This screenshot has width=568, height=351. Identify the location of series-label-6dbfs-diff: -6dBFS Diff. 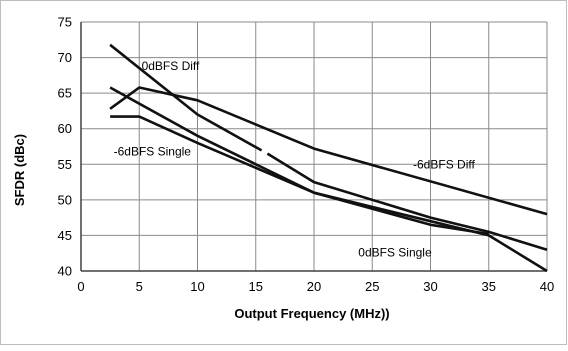
(444, 164).